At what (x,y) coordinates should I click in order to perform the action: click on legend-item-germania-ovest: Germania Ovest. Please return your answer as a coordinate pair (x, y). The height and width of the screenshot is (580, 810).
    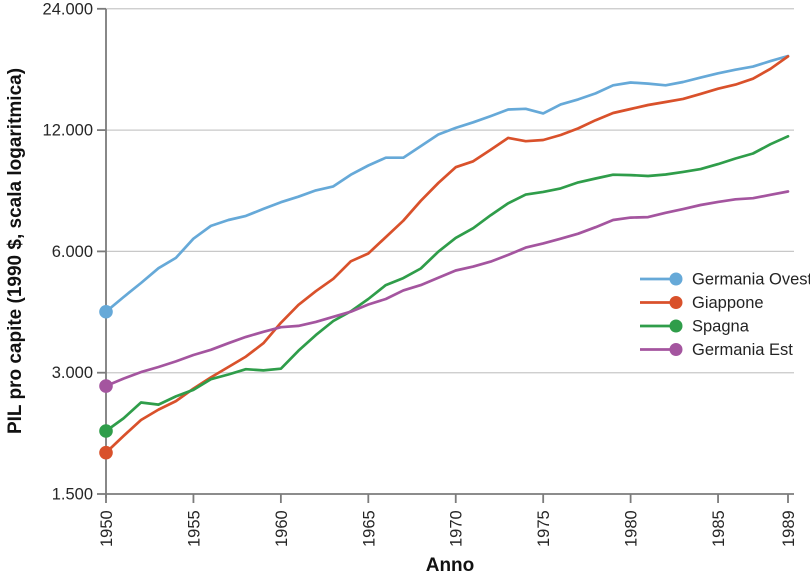
    Looking at the image, I should click on (725, 280).